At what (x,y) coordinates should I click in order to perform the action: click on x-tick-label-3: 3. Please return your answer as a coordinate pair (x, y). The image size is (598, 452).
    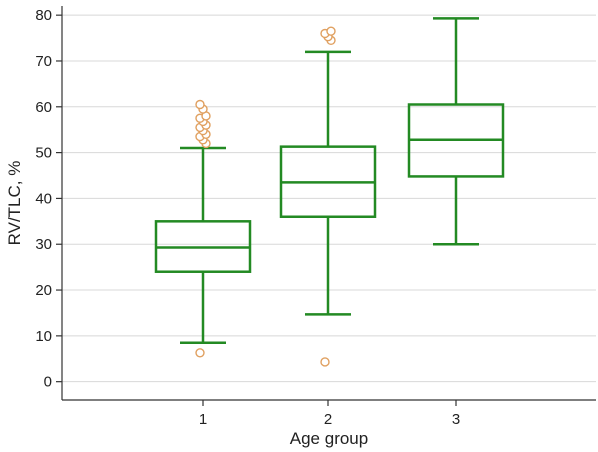
    Looking at the image, I should click on (456, 419).